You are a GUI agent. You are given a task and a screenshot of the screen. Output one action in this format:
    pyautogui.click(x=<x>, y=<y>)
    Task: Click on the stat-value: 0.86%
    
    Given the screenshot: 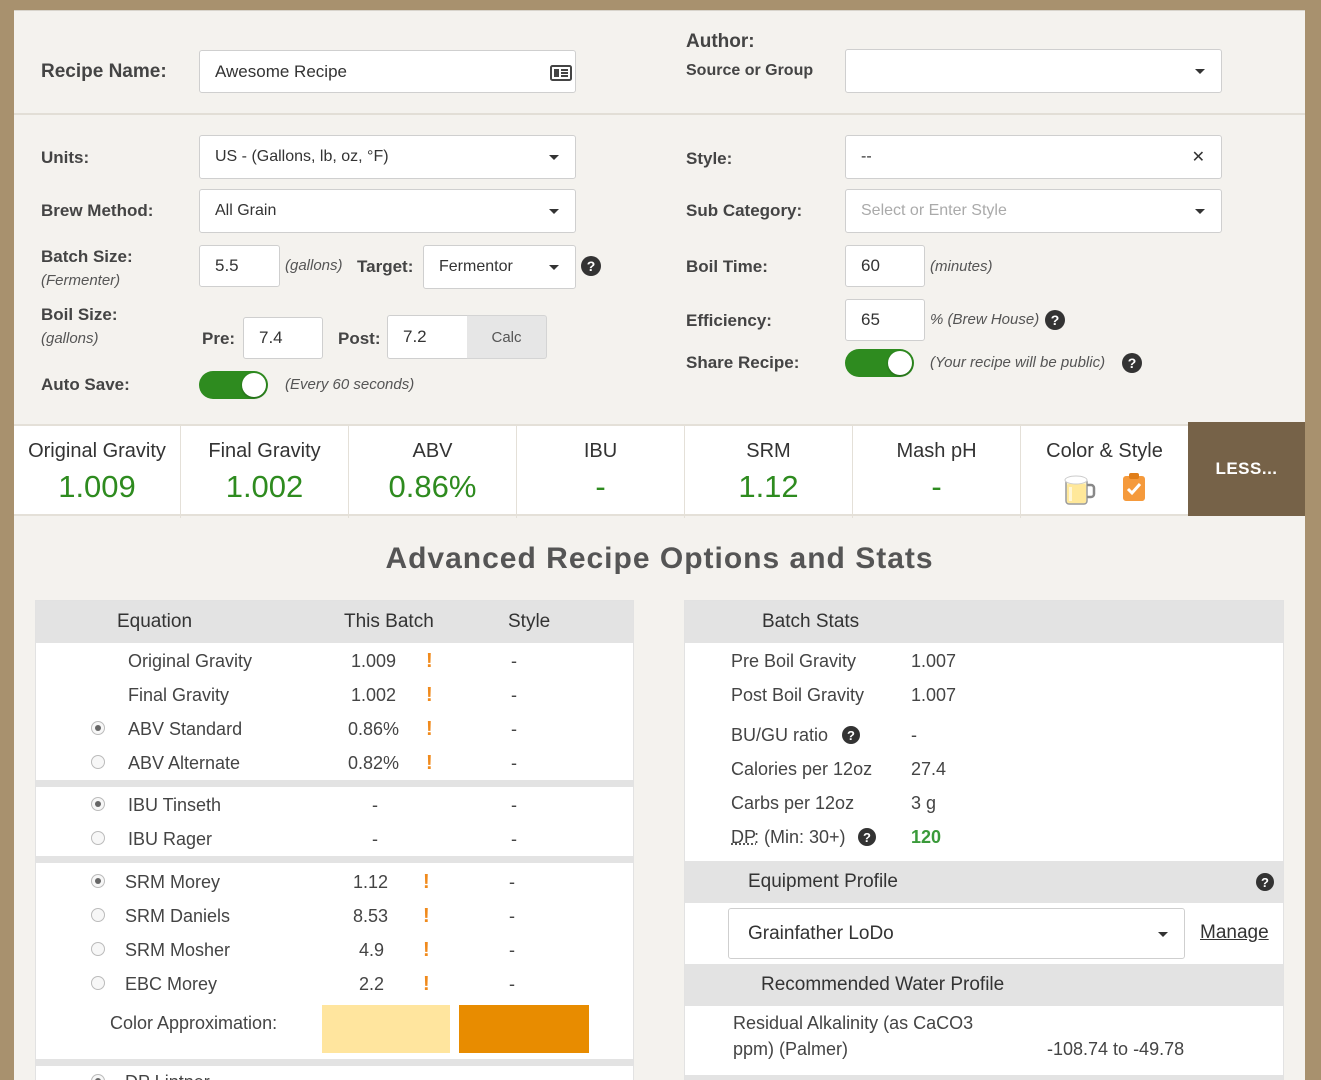 What is the action you would take?
    pyautogui.click(x=432, y=487)
    